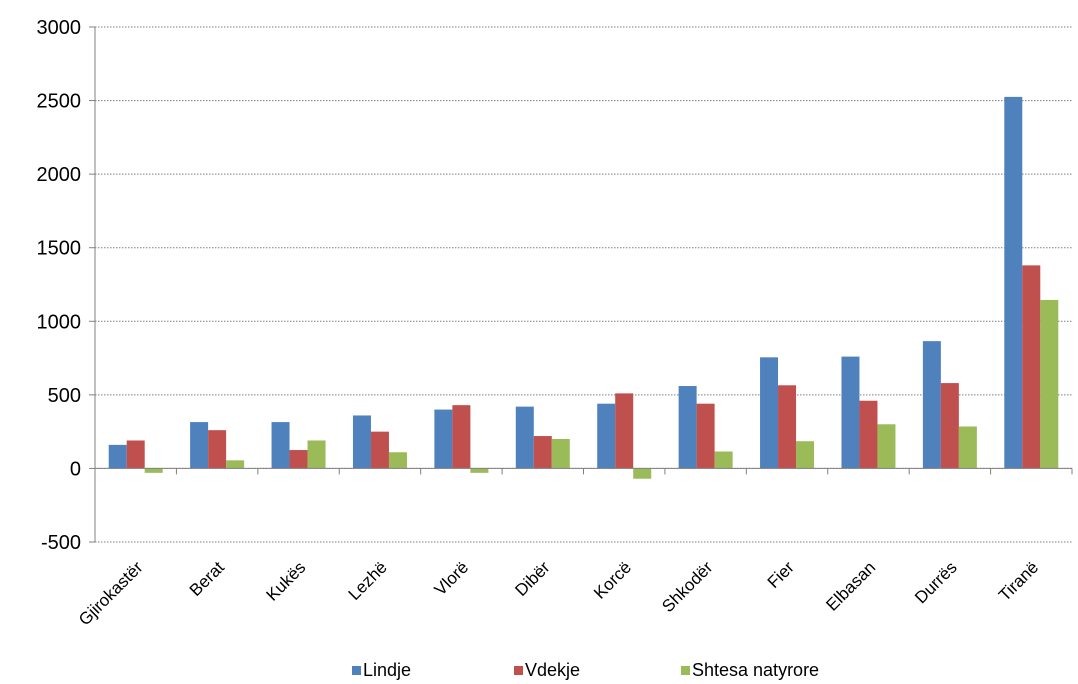 The width and height of the screenshot is (1078, 684). Describe the element at coordinates (781, 575) in the screenshot. I see `x-tick-label: Fier` at that location.